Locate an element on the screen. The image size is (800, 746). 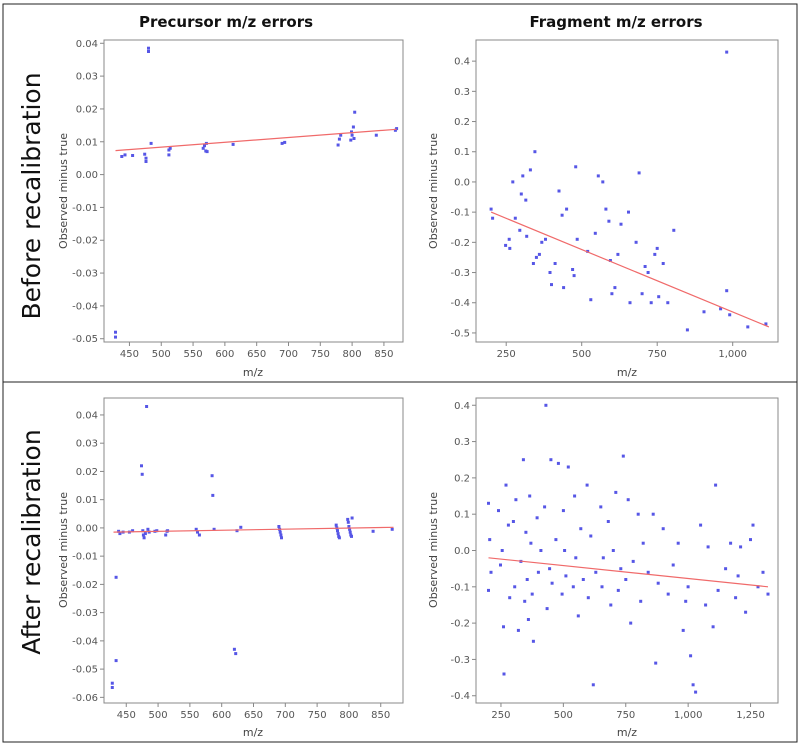
x-tick-label: 250 is located at coordinates (506, 354).